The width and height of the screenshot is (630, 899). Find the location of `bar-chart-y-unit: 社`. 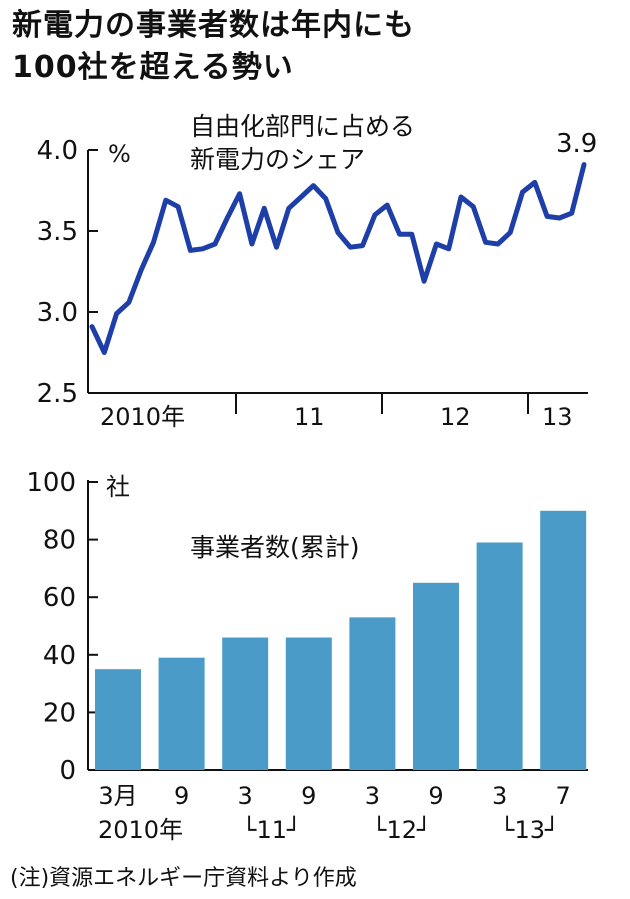

bar-chart-y-unit: 社 is located at coordinates (118, 487).